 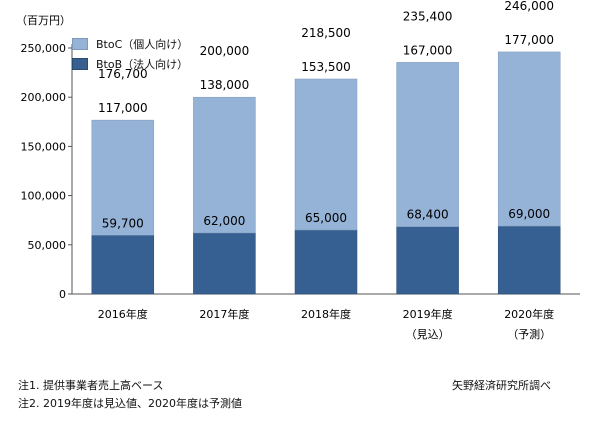 I want to click on value-label-total: 200,000, so click(x=225, y=51).